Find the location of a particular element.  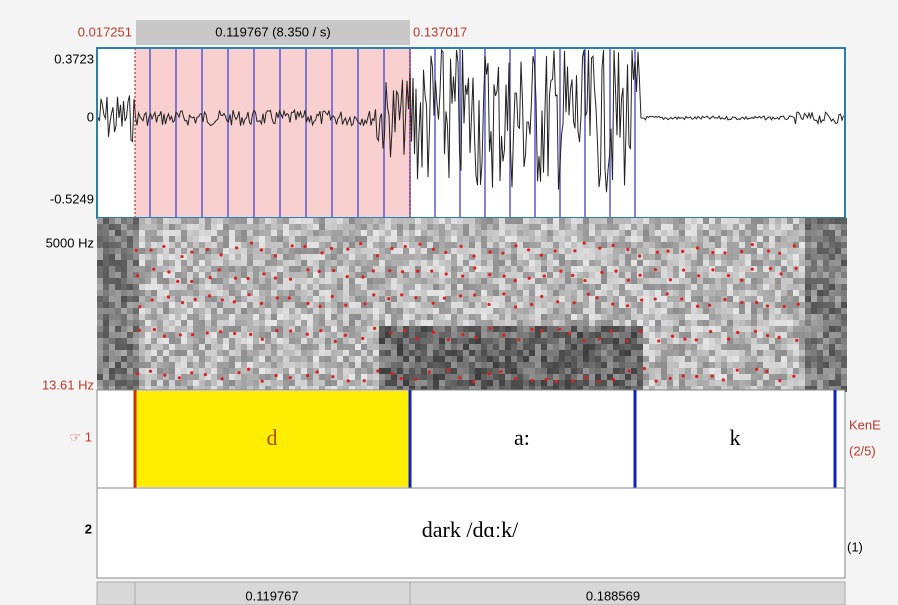

freq-min: 13.61 Hz is located at coordinates (68, 384).